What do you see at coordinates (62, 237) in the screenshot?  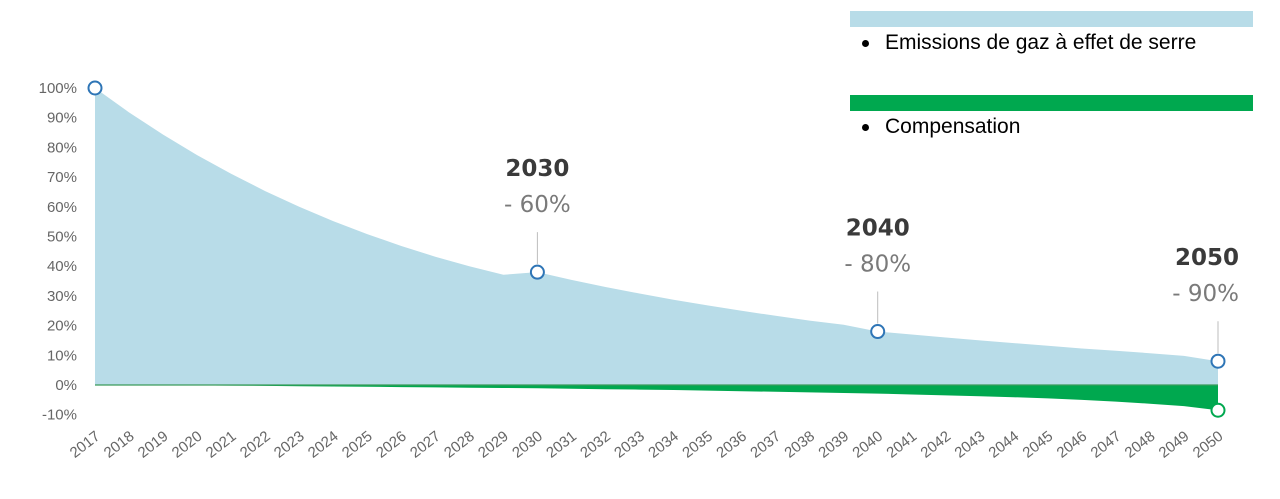 I see `y-tick-label: 50%` at bounding box center [62, 237].